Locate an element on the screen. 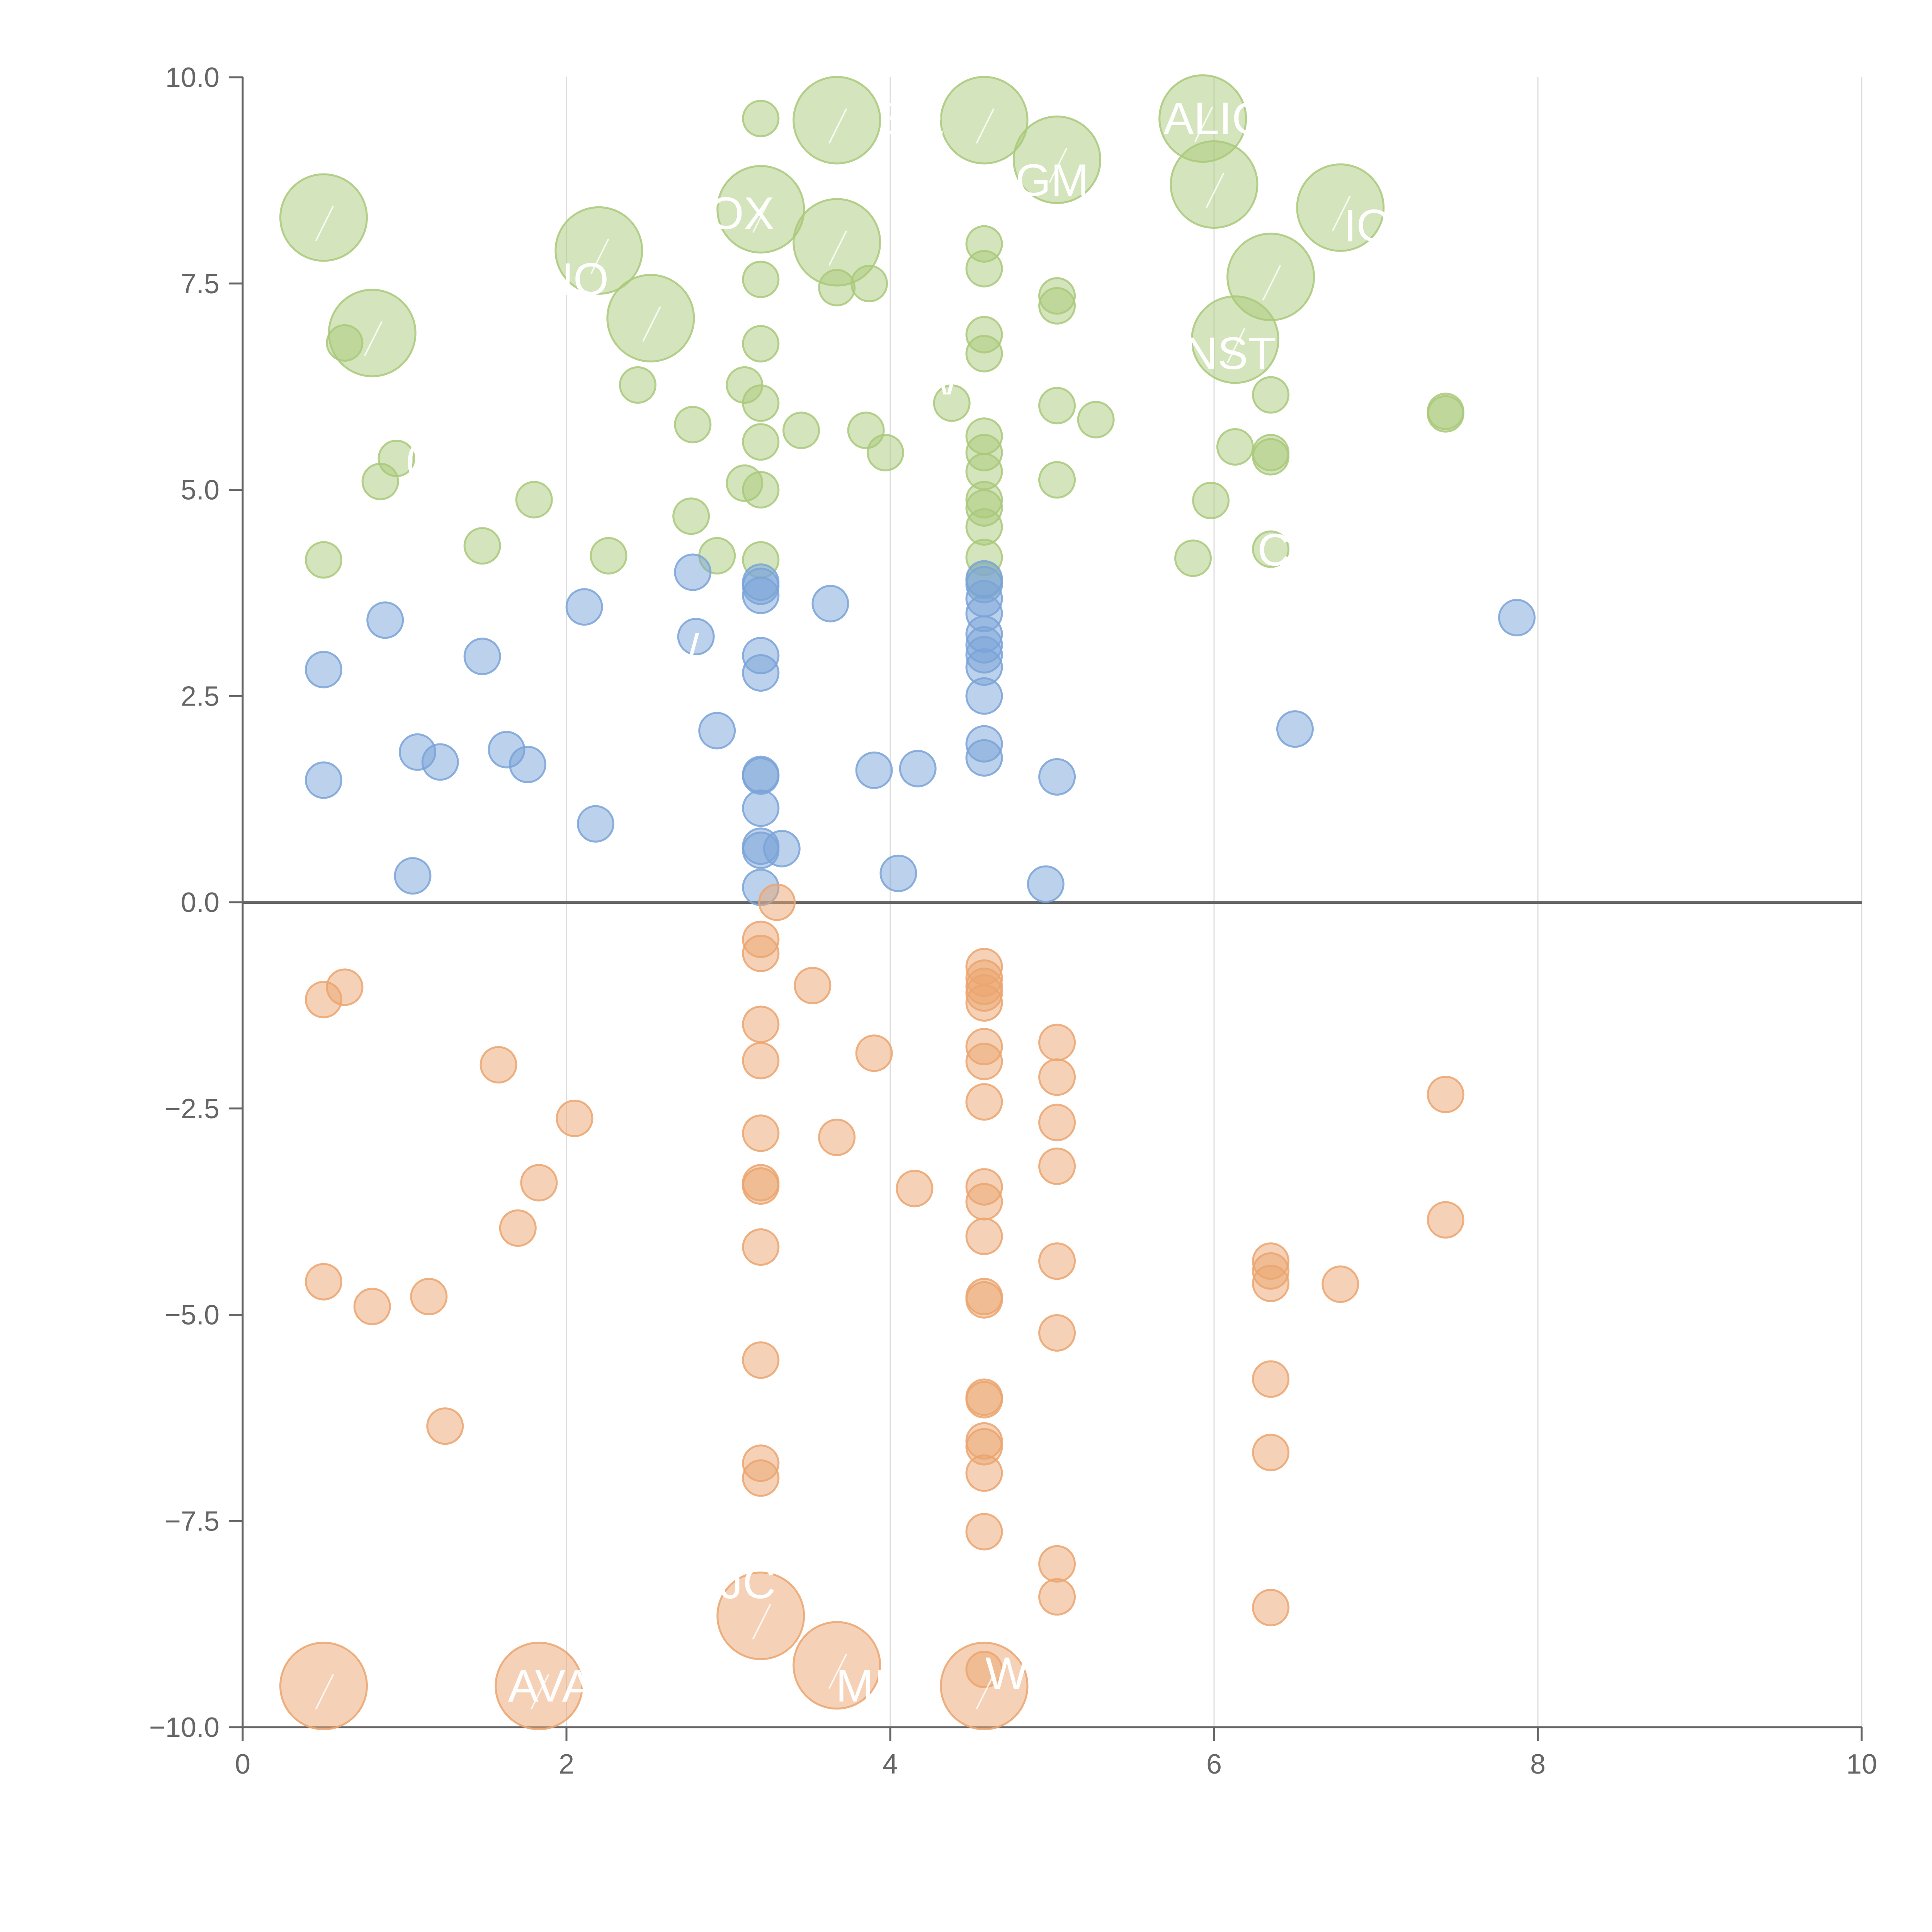 The width and height of the screenshot is (1932, 1932). point-label: ΞE is located at coordinates (914, 119).